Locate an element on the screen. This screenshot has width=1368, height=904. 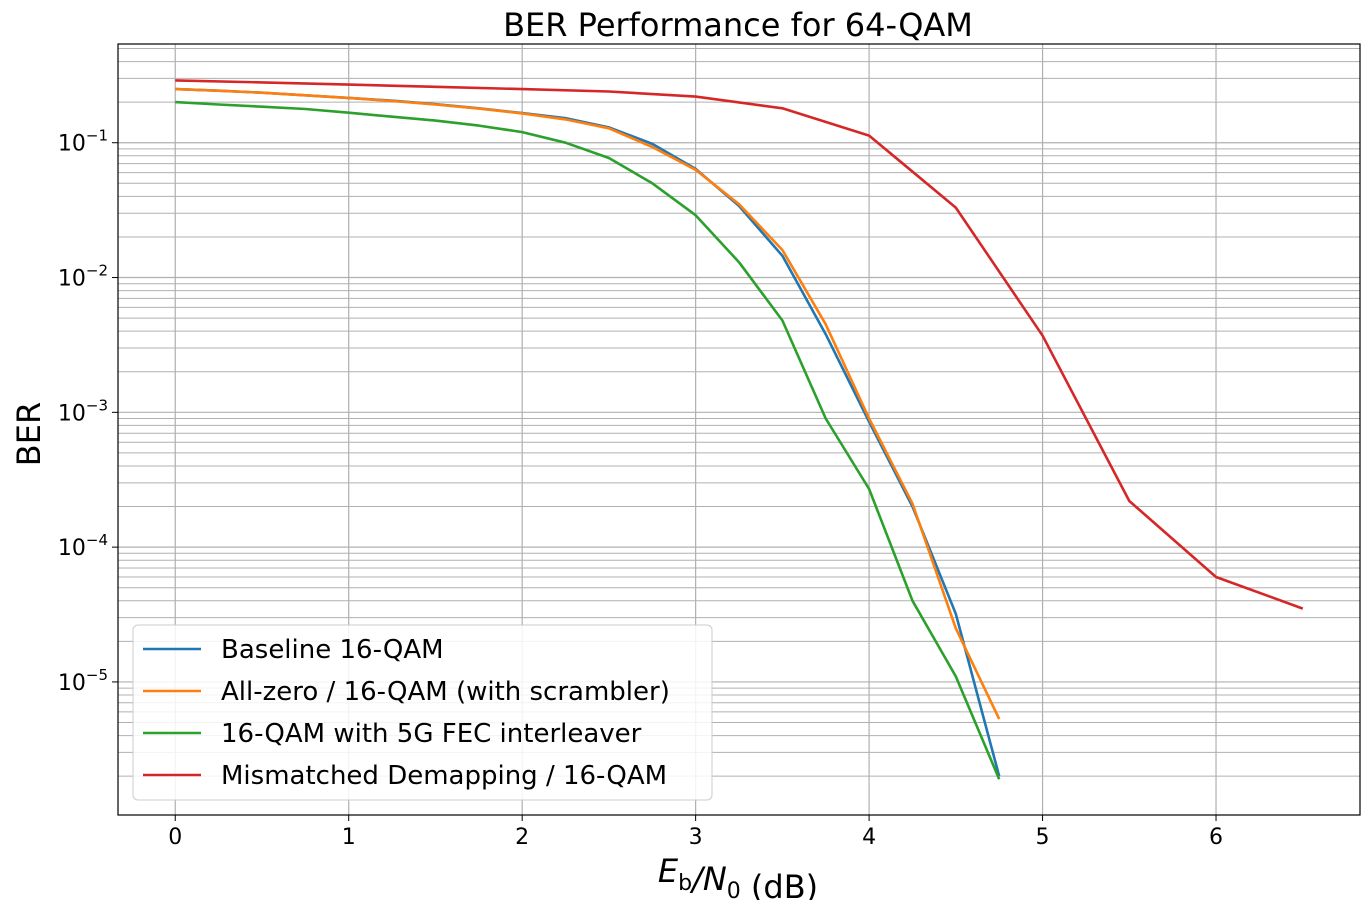
x-tick-label: 0 is located at coordinates (175, 837).